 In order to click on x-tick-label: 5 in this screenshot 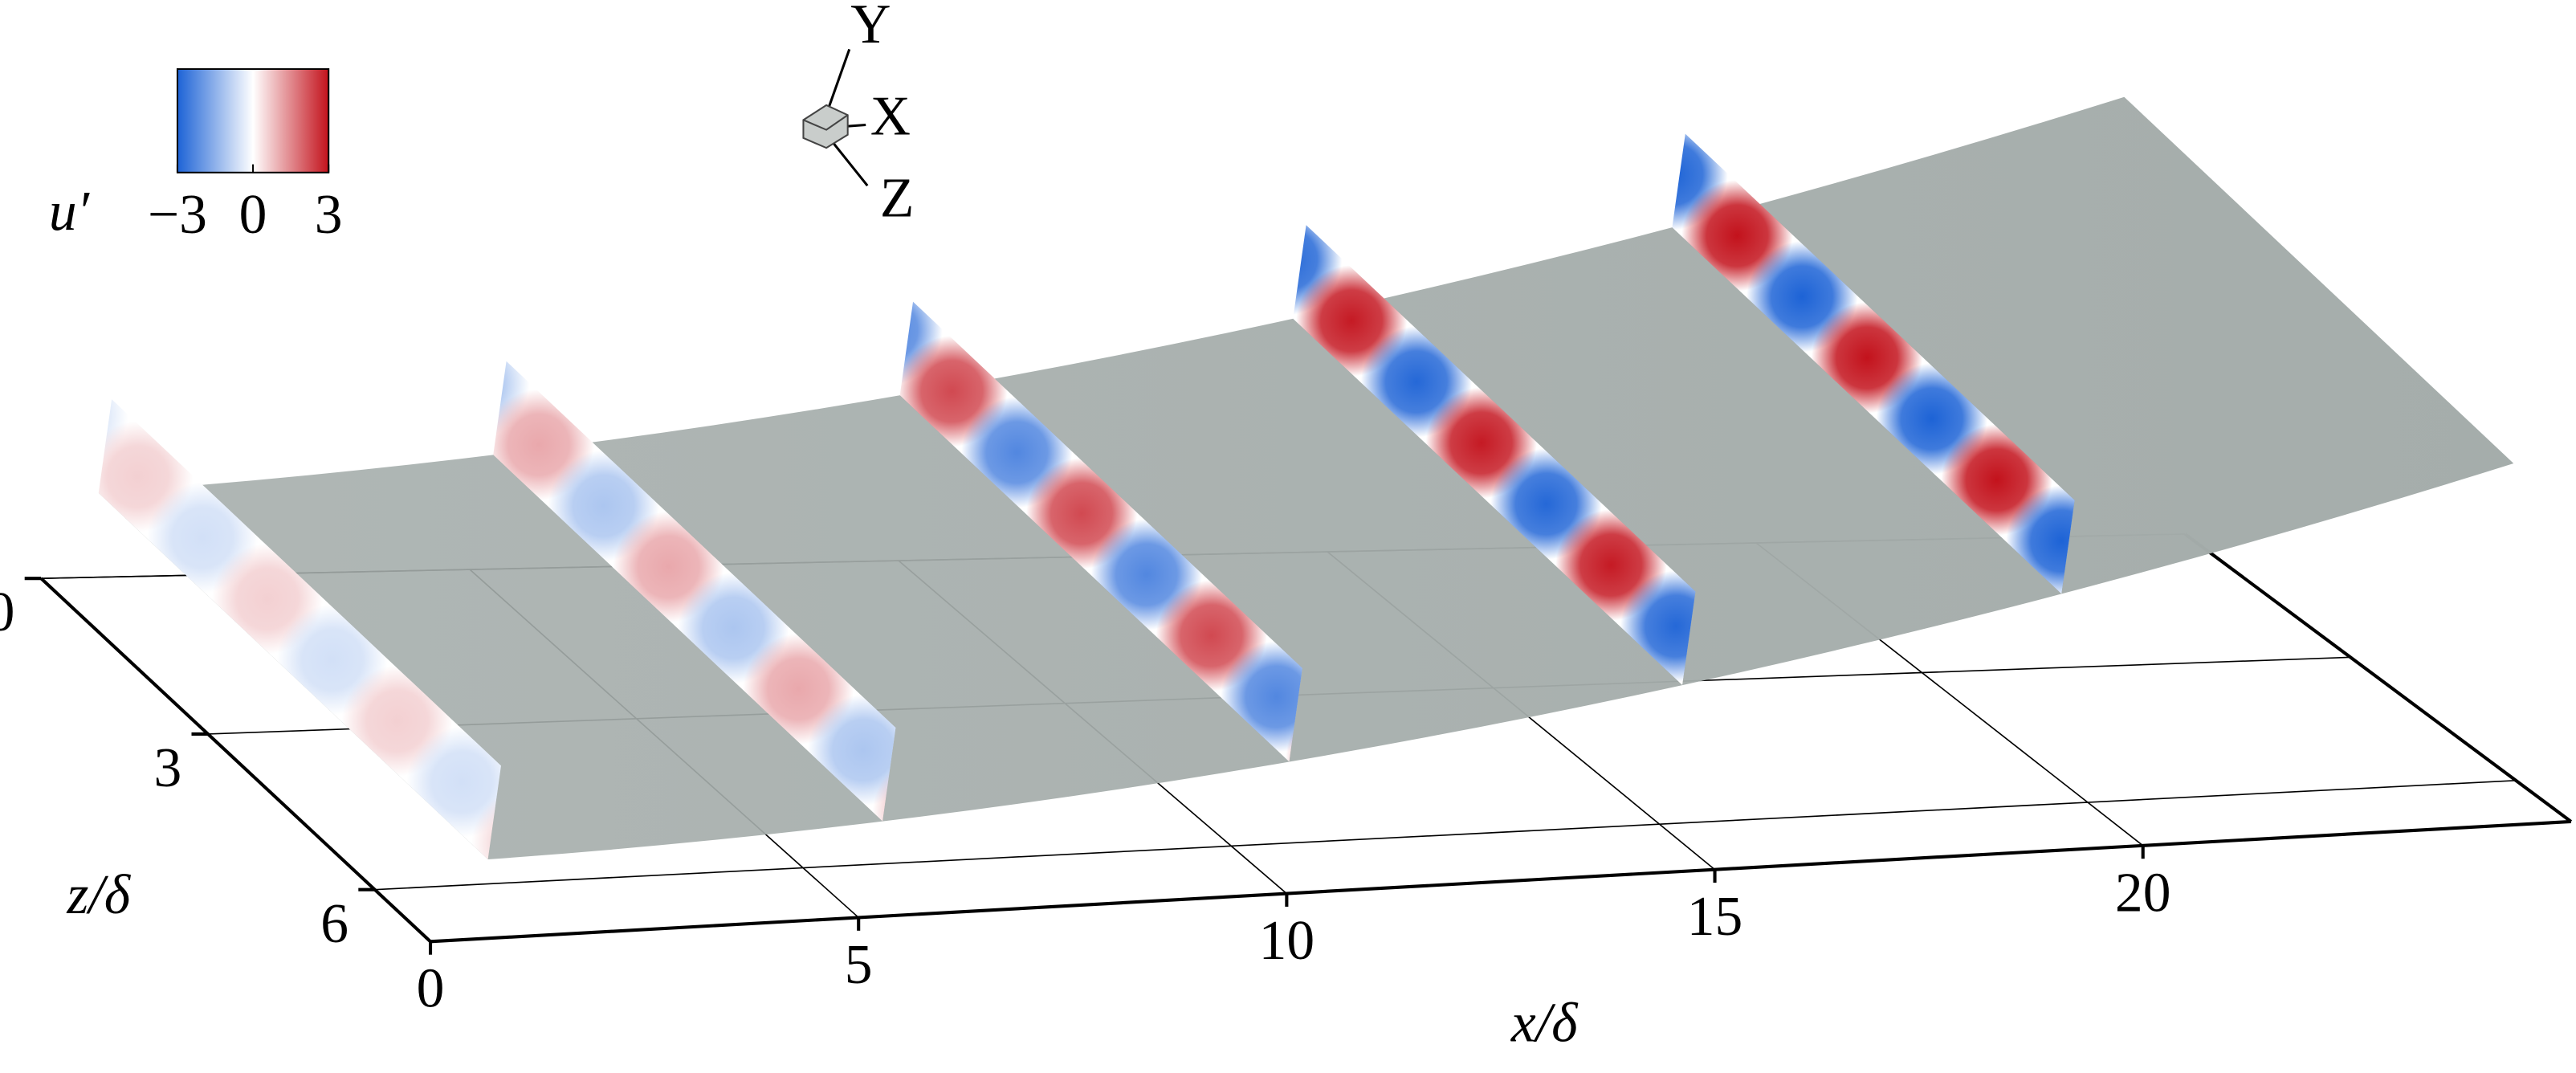, I will do `click(859, 965)`.